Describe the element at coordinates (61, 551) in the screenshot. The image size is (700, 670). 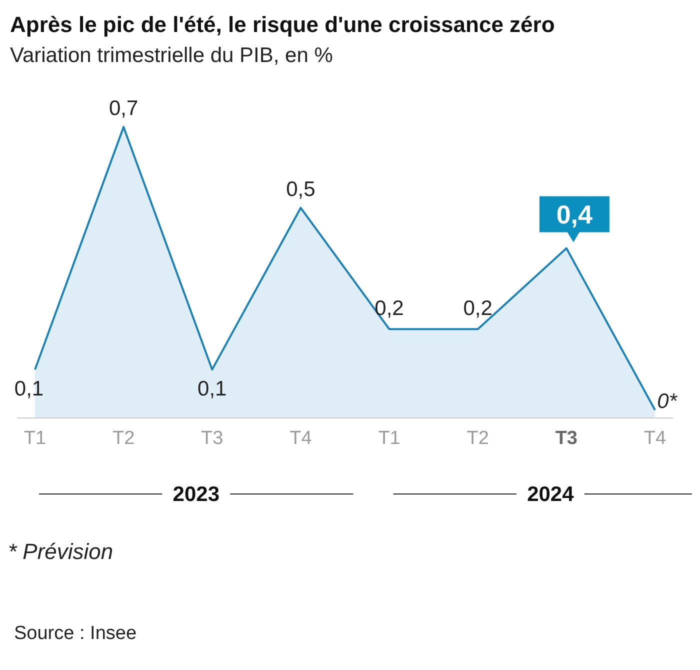
I see `text: * Prévision` at that location.